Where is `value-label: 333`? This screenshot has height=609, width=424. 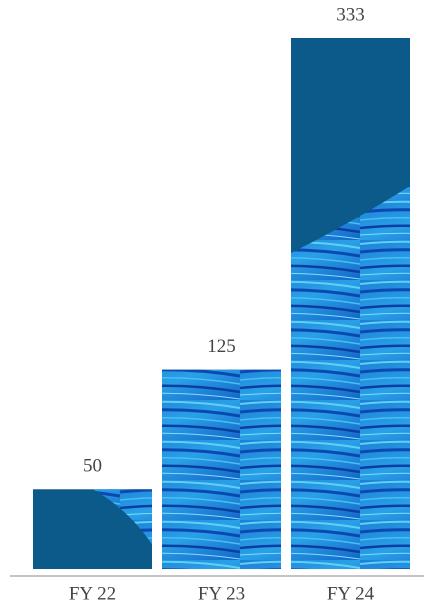
value-label: 333 is located at coordinates (350, 14).